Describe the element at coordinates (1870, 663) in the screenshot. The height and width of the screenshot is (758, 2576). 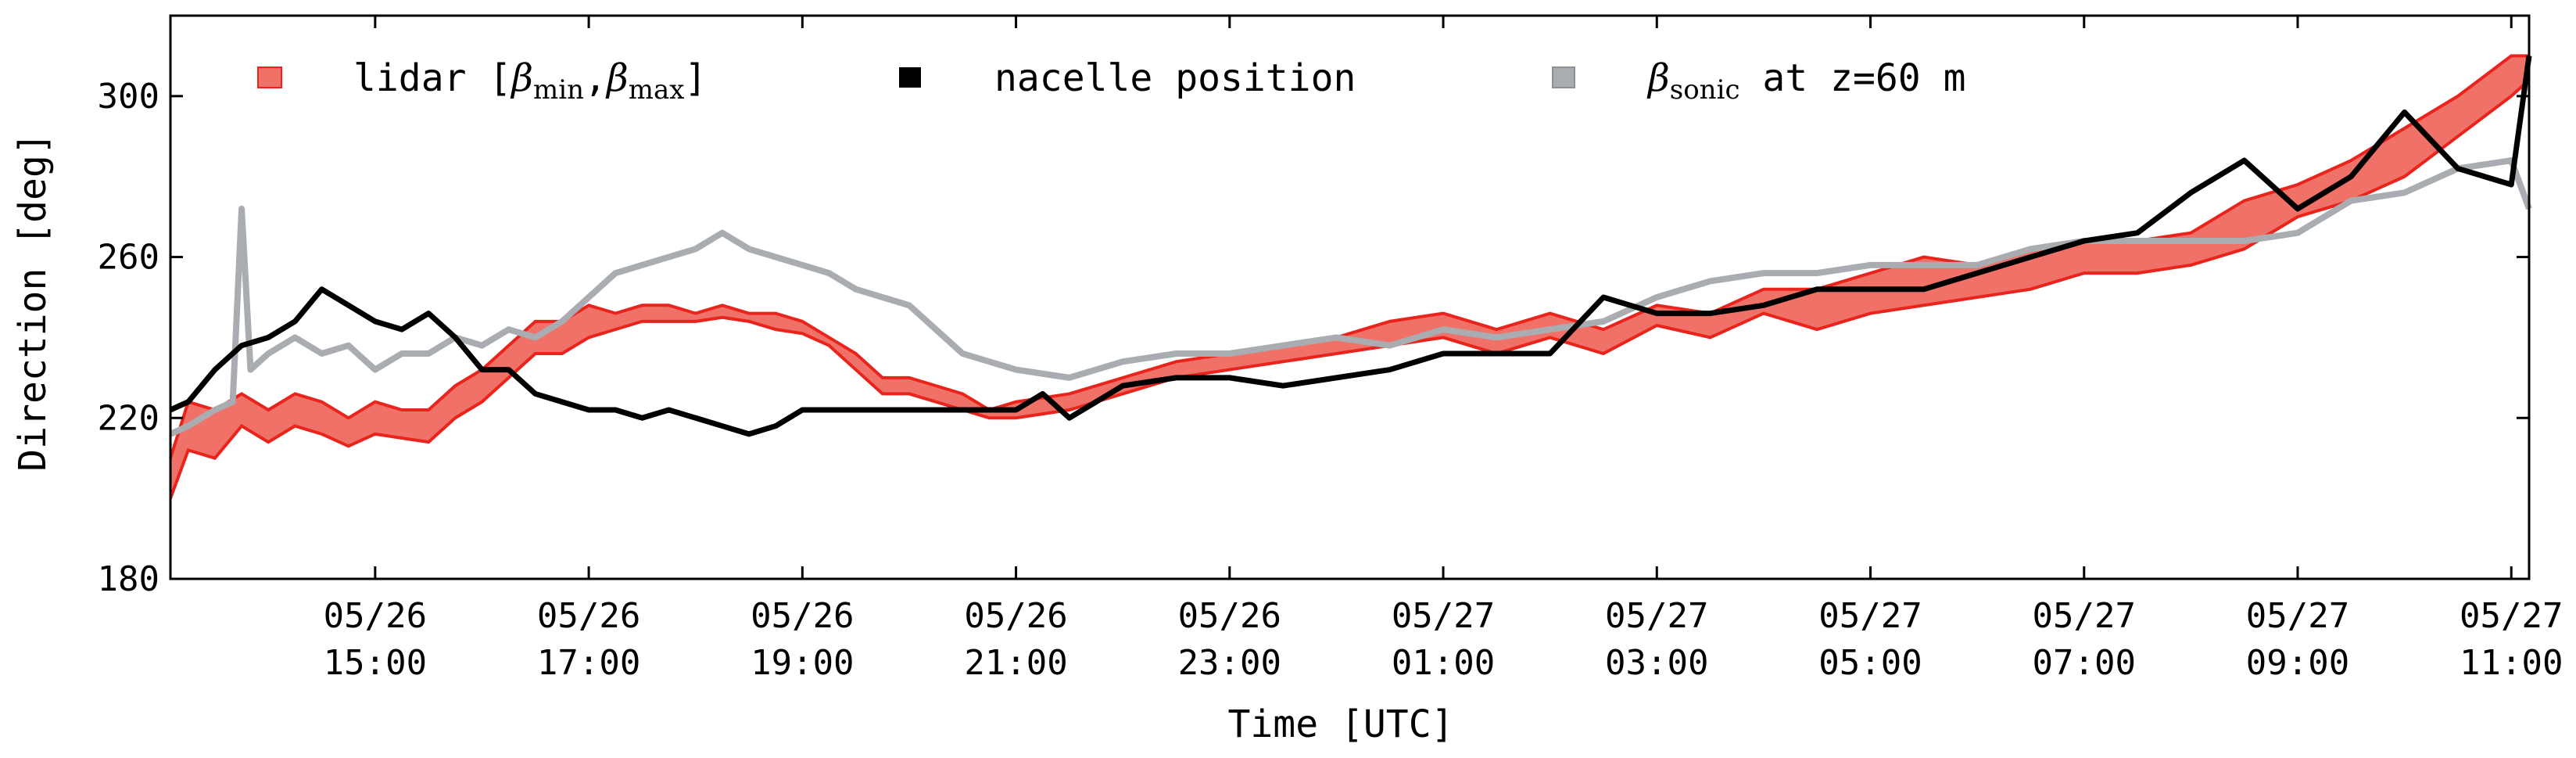
I see `x-tick-label-time: 05:00` at that location.